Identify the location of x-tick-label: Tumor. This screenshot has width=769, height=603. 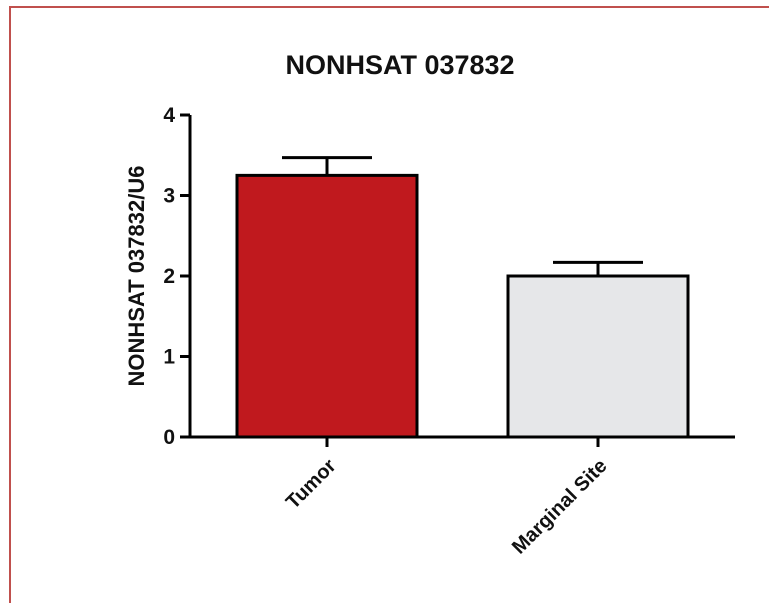
(311, 484).